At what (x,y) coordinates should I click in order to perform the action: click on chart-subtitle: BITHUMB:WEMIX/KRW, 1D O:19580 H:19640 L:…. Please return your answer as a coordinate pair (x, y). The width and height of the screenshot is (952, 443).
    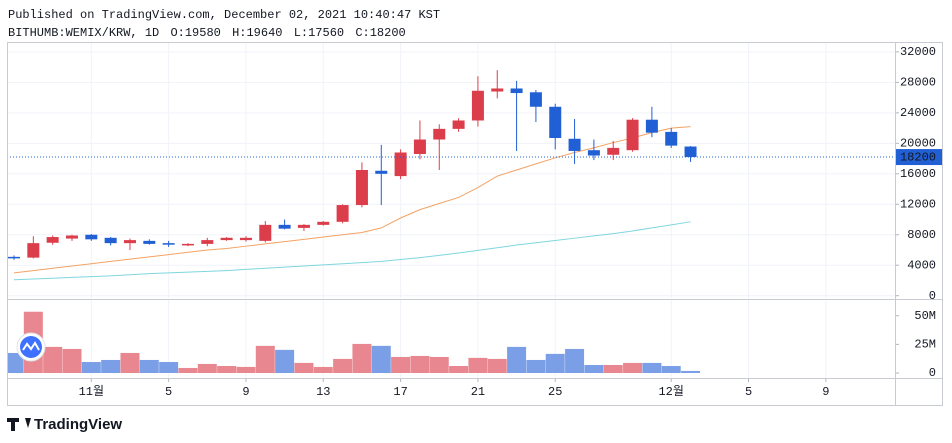
    Looking at the image, I should click on (207, 33).